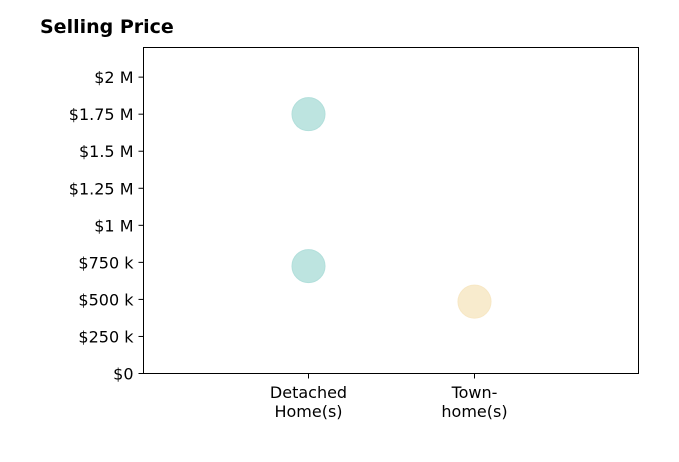 The image size is (679, 462). Describe the element at coordinates (106, 151) in the screenshot. I see `y-tick-label: $1.5 M` at that location.